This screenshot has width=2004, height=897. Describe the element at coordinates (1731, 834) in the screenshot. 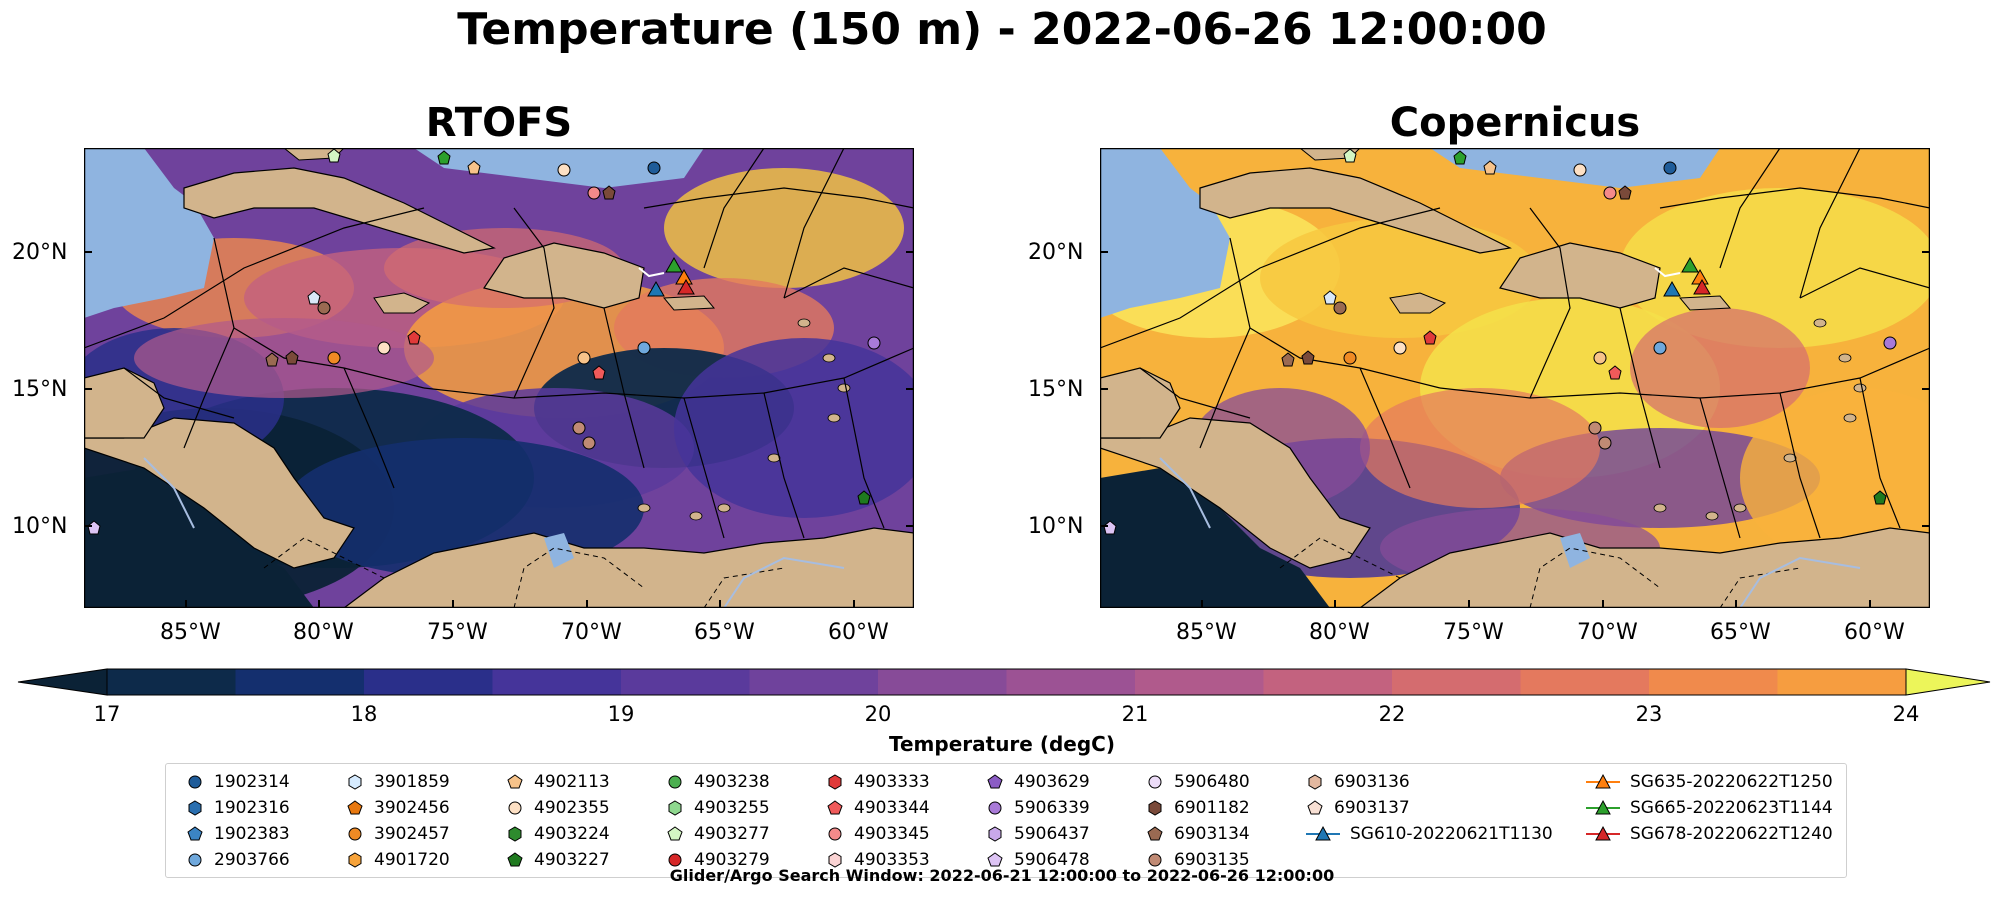

I see `legend-label: SG678-20220622T1240` at that location.